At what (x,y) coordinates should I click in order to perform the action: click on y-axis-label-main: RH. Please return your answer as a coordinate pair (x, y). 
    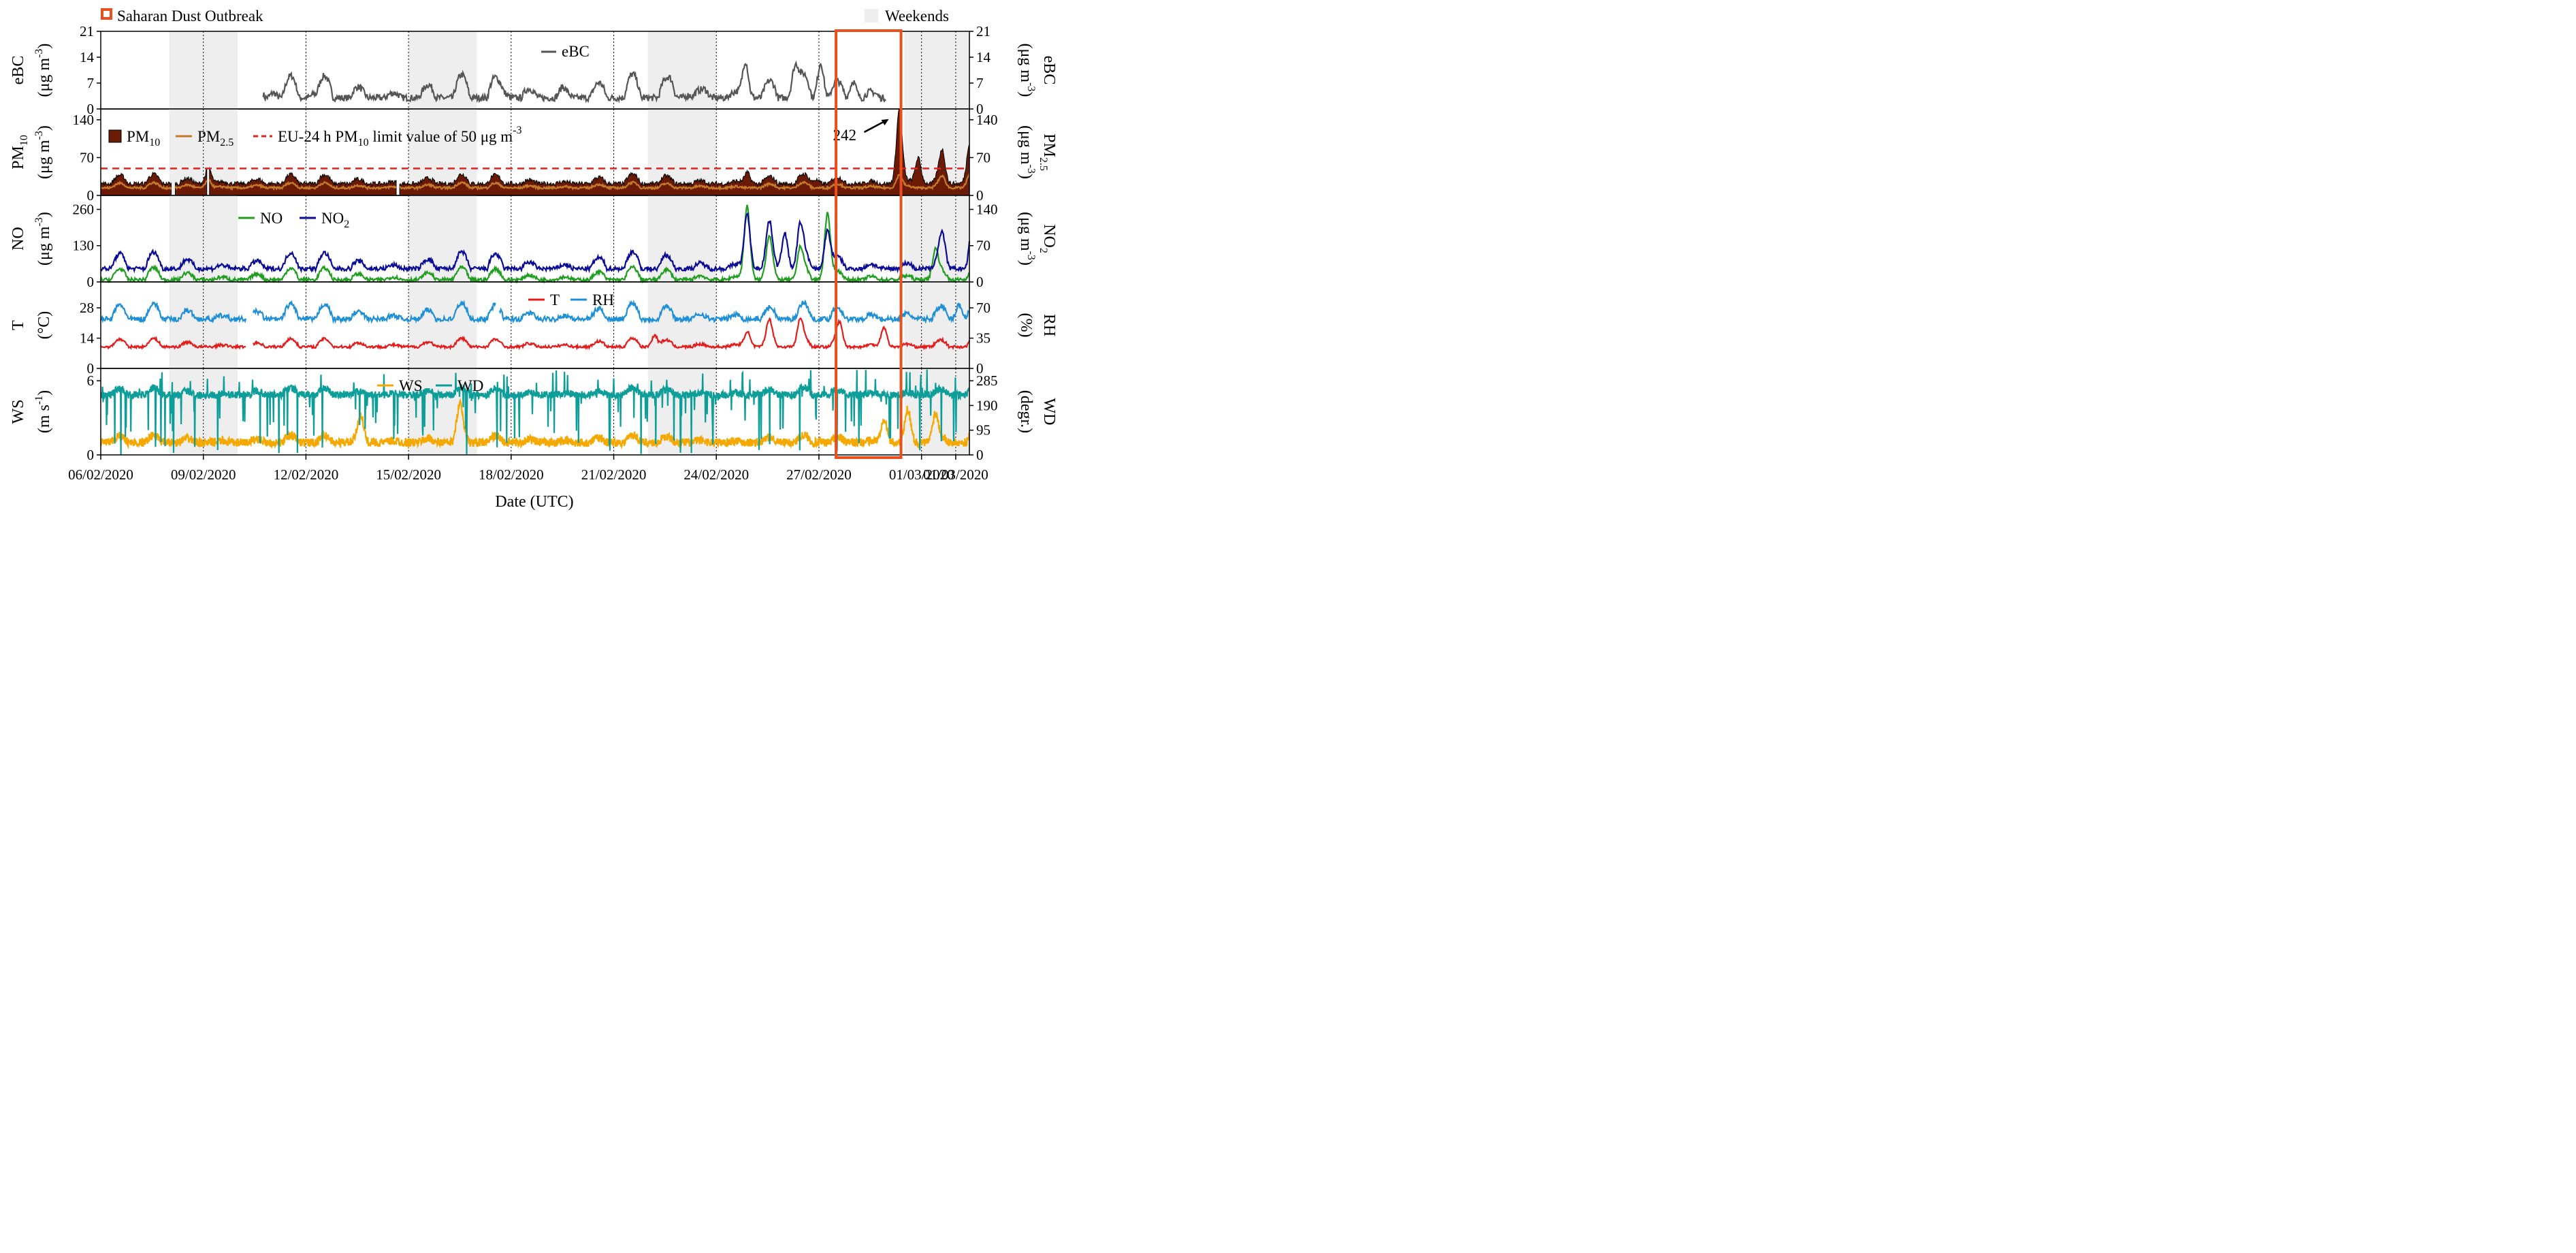
    Looking at the image, I should click on (1049, 325).